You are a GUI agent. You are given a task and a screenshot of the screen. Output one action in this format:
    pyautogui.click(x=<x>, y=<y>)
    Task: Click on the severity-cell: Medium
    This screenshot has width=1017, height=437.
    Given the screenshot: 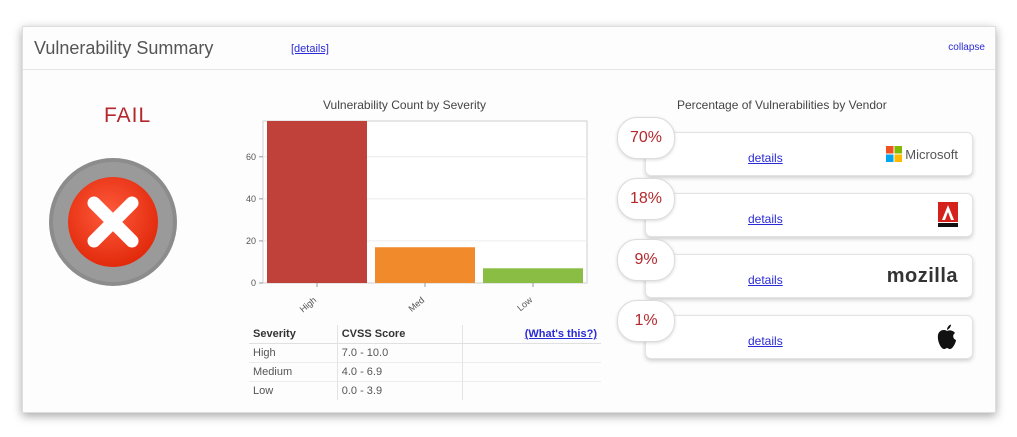 What is the action you would take?
    pyautogui.click(x=293, y=372)
    